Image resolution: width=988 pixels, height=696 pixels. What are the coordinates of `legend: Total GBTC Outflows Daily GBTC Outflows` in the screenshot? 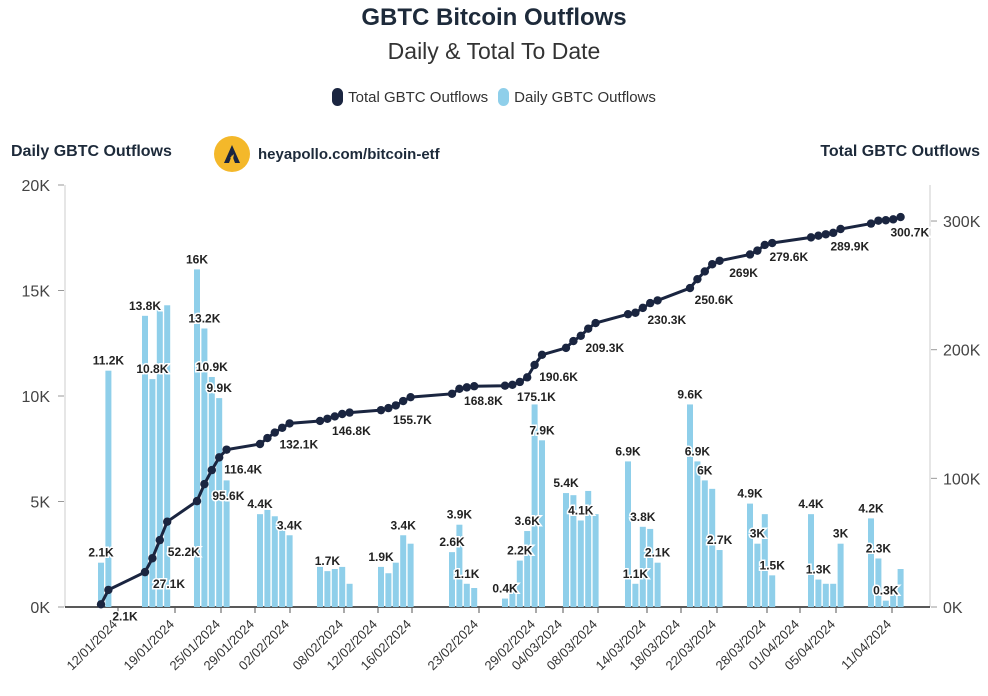 It's located at (494, 97).